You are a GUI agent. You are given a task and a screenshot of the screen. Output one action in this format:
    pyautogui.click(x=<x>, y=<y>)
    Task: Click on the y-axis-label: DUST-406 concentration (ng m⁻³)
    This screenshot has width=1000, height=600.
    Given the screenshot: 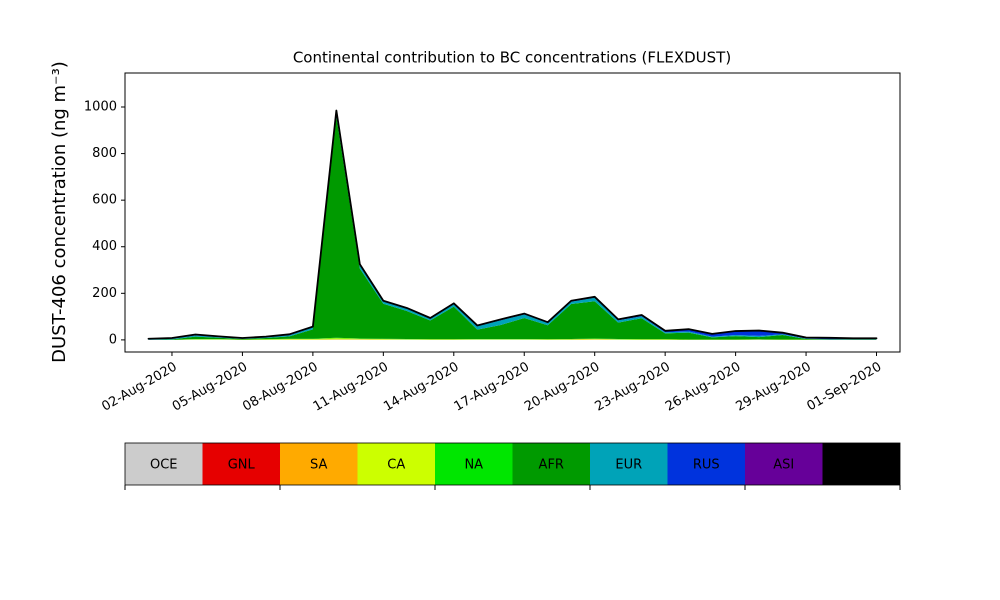 What is the action you would take?
    pyautogui.click(x=59, y=212)
    